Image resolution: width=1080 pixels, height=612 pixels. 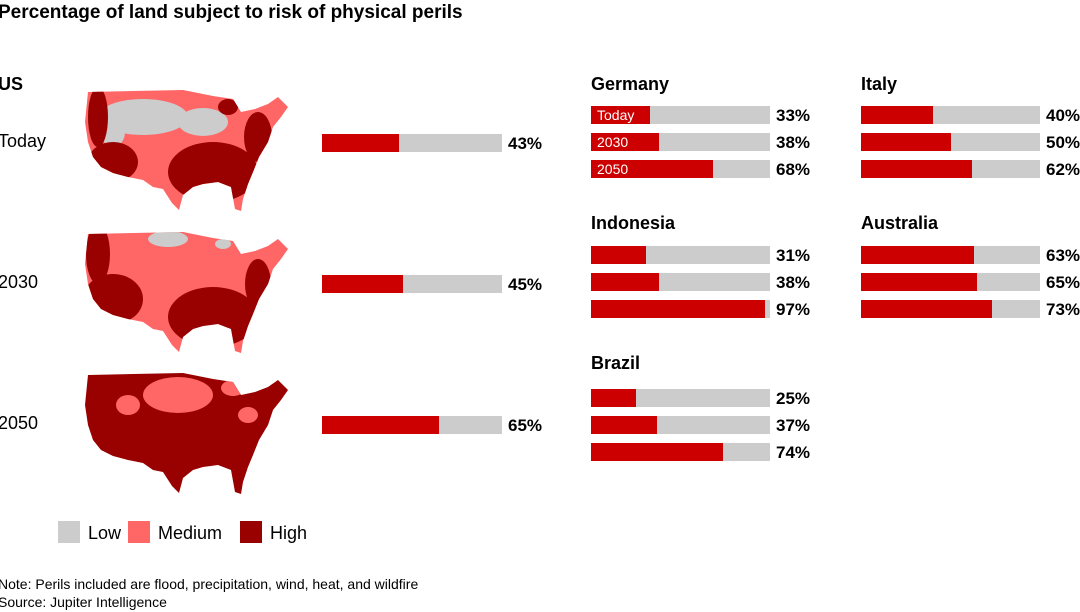 I want to click on indonesia-bar-2050, so click(x=678, y=309).